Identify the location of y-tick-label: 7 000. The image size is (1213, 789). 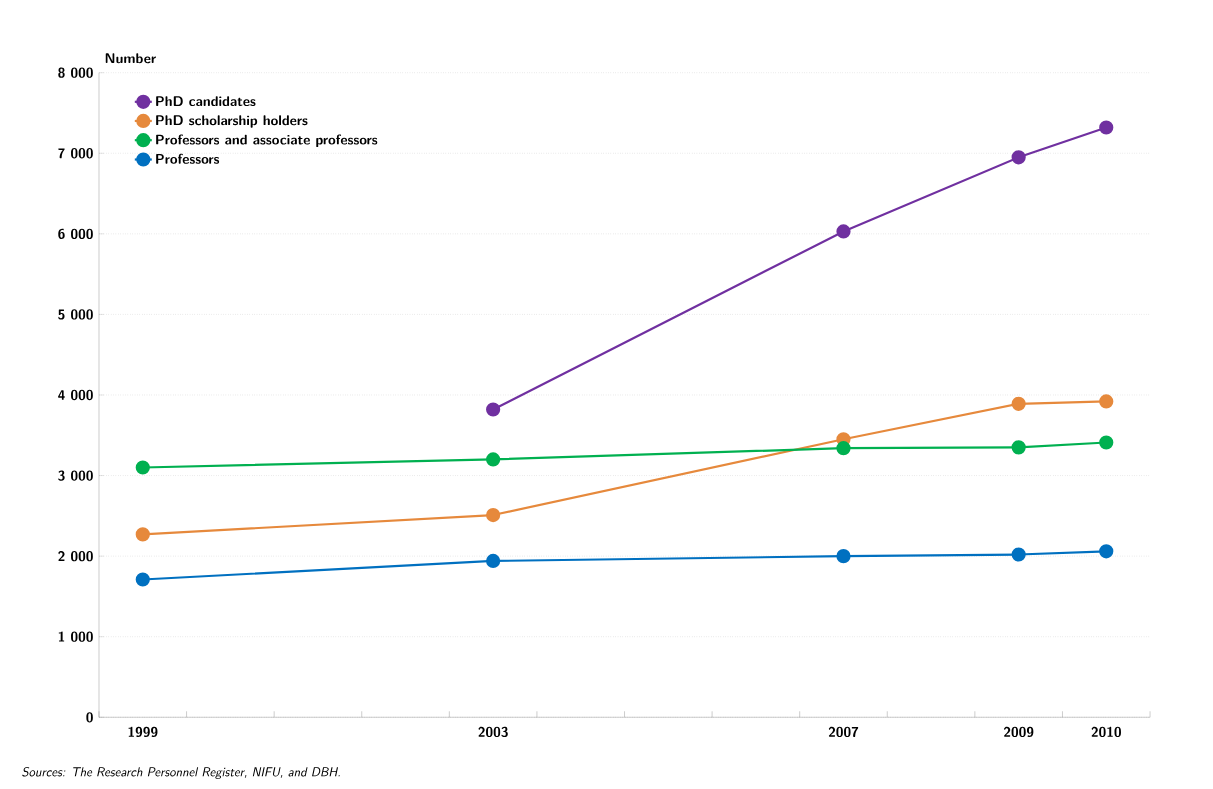
(75, 153).